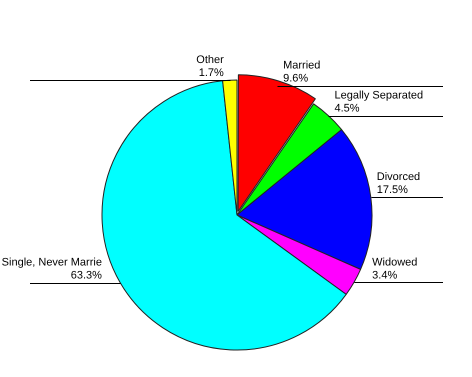 This screenshot has height=377, width=472. I want to click on slice-label: Legally Separated, so click(379, 96).